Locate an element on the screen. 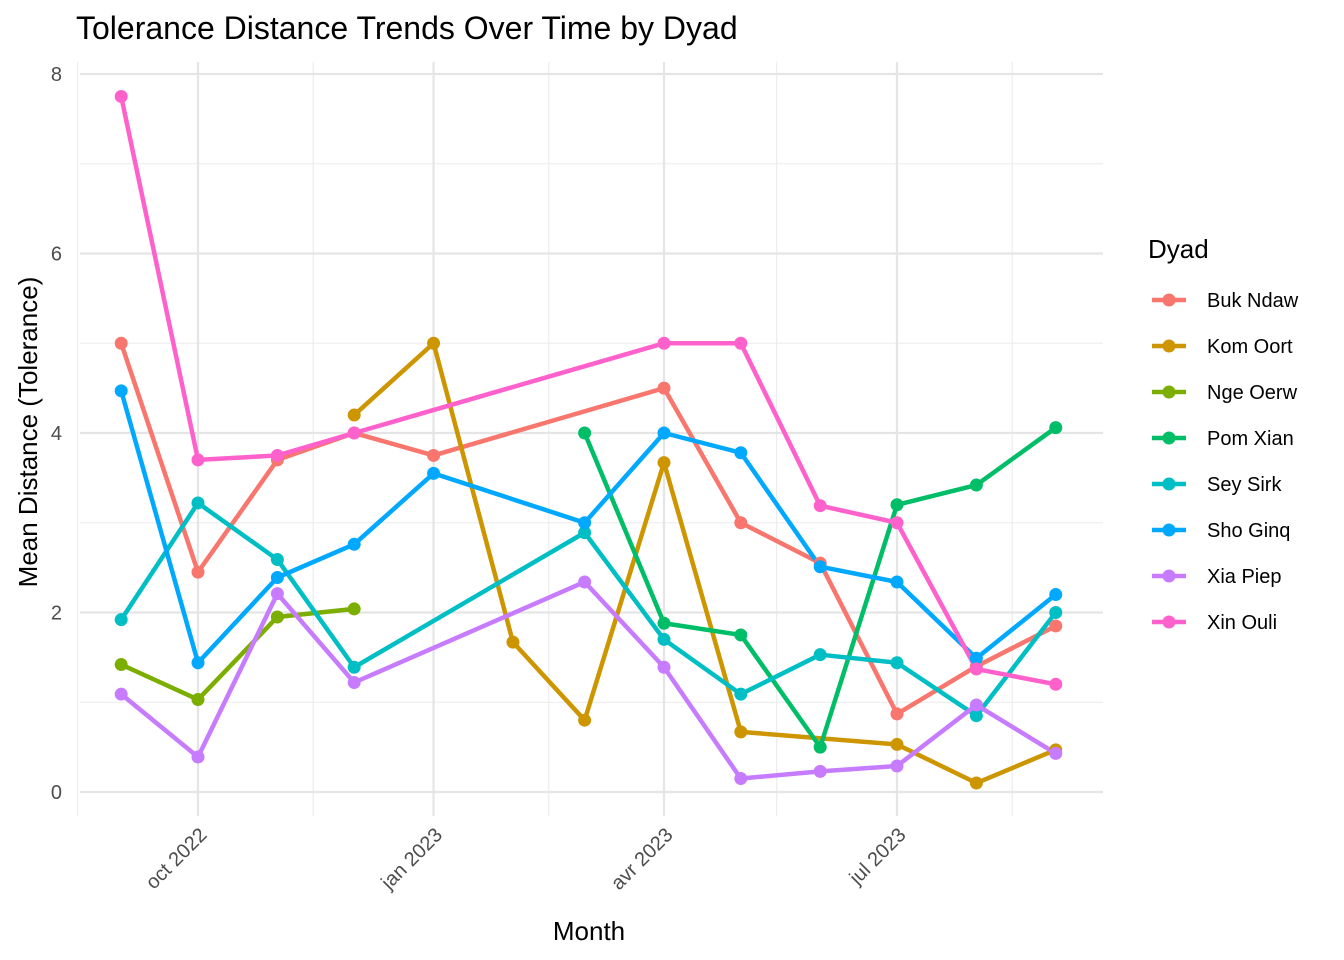 Image resolution: width=1344 pixels, height=960 pixels. legend-label: Xia Piep is located at coordinates (1244, 577).